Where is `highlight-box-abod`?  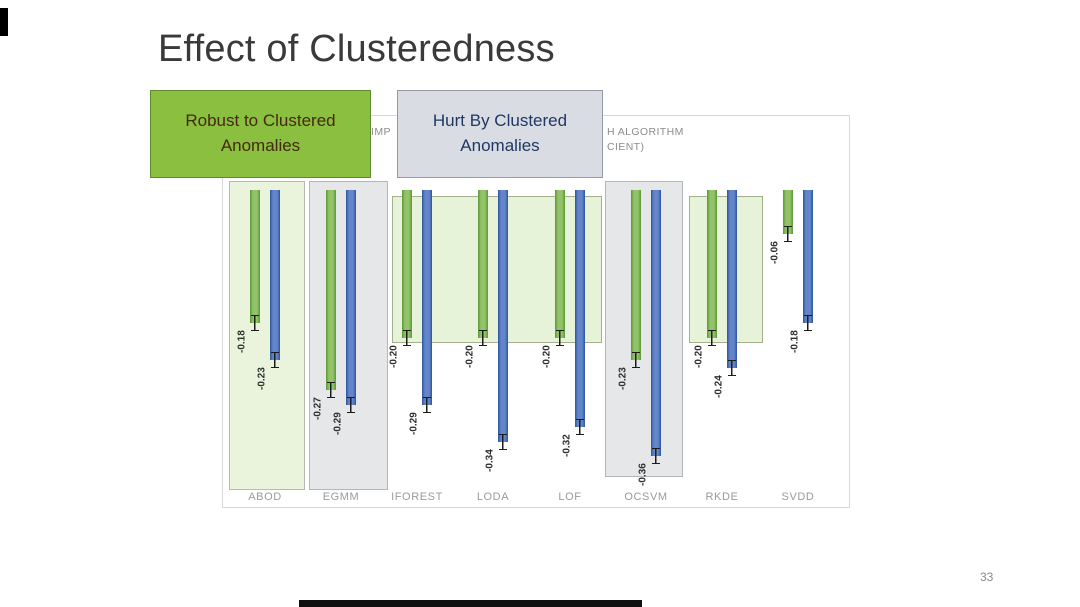 highlight-box-abod is located at coordinates (267, 335).